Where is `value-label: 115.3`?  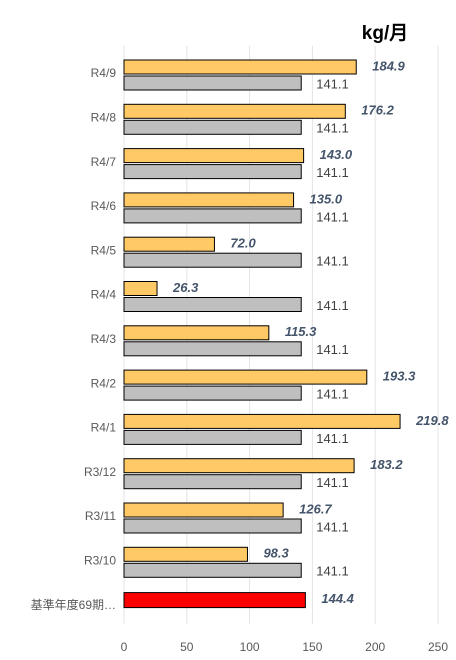
value-label: 115.3 is located at coordinates (301, 331).